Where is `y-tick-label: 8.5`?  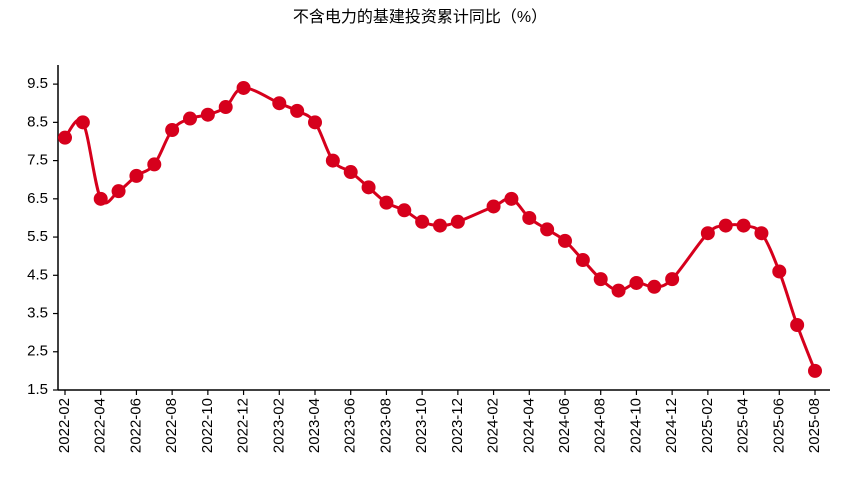
y-tick-label: 8.5 is located at coordinates (37, 121).